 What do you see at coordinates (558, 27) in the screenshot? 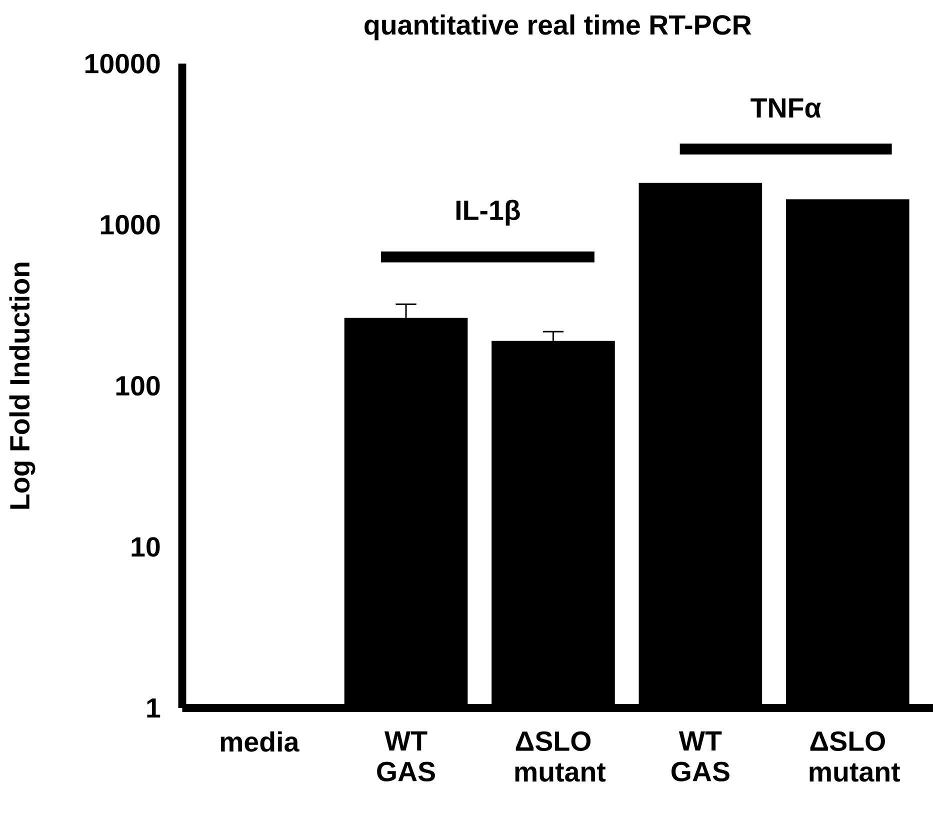
I see `chart-title: quantitative real time RT-PCR` at bounding box center [558, 27].